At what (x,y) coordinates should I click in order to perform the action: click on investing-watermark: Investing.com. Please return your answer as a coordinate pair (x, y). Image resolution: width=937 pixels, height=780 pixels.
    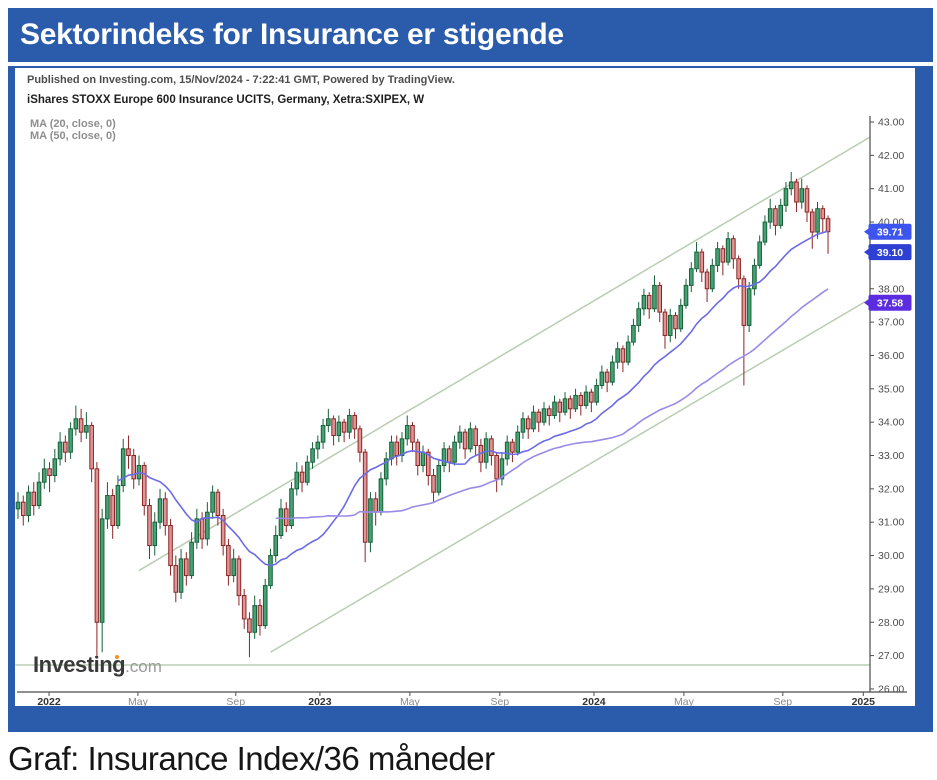
    Looking at the image, I should click on (97, 665).